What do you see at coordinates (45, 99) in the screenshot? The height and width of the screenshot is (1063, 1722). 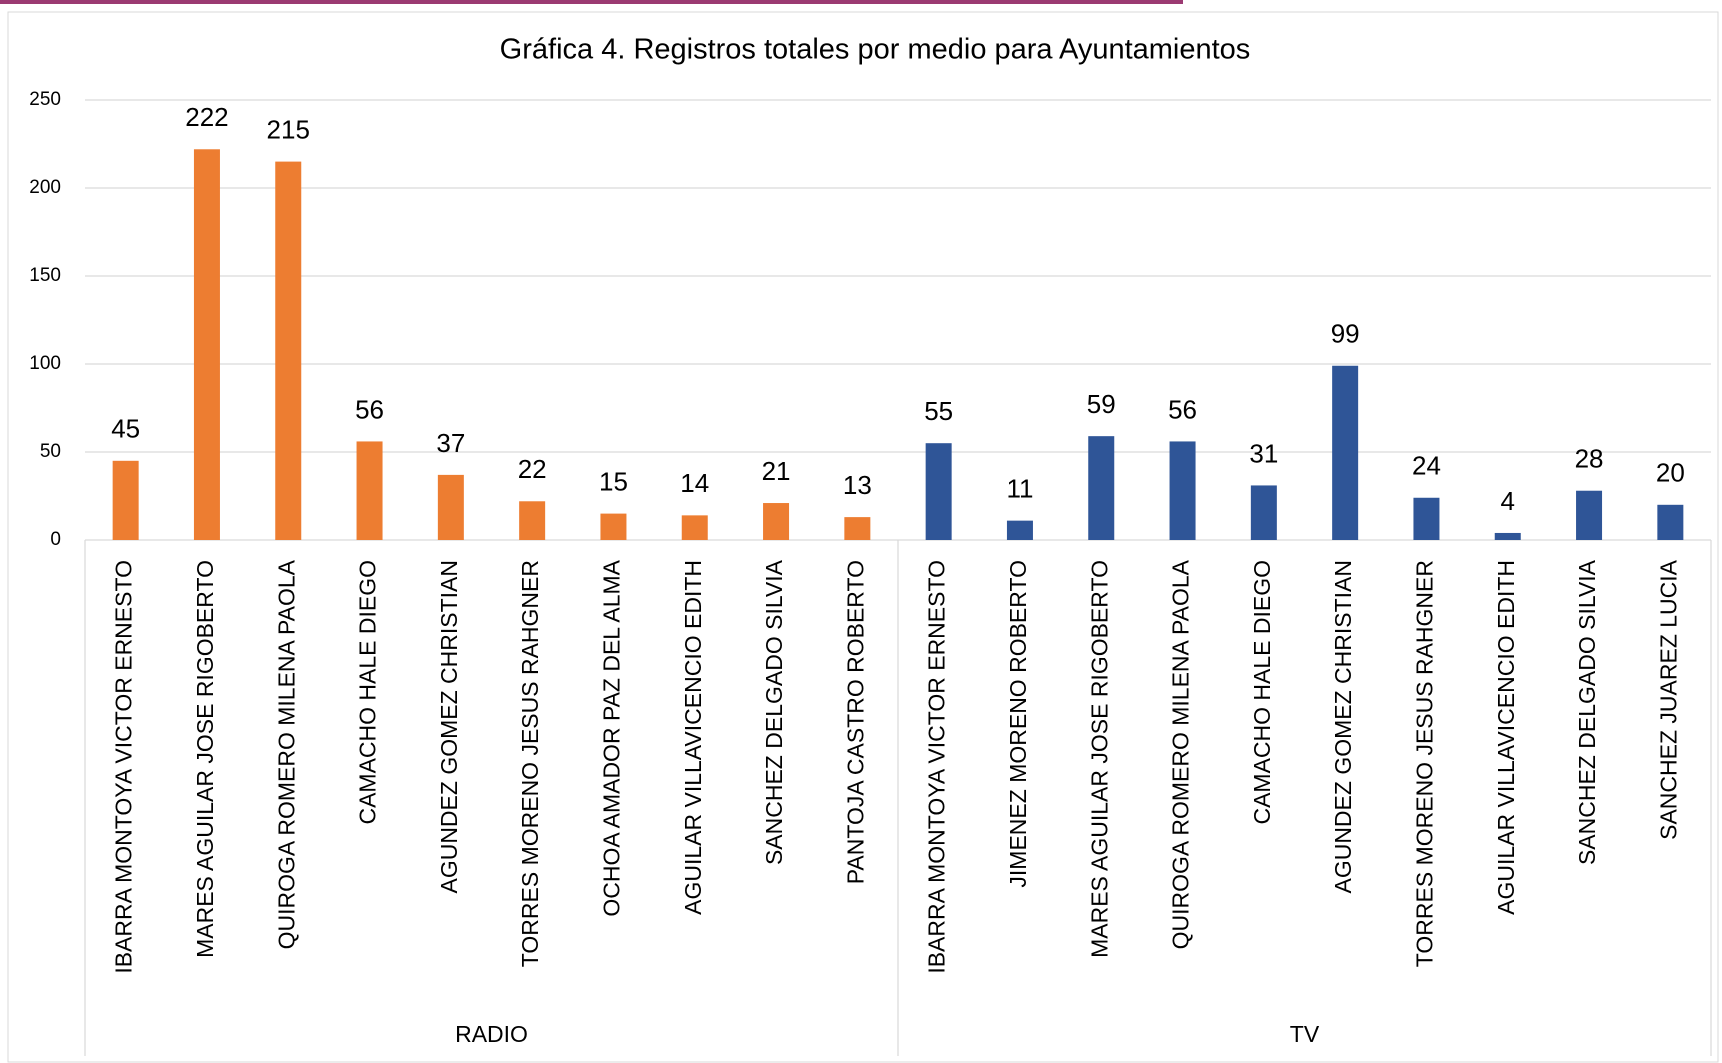 I see `y-tick-label: 250` at bounding box center [45, 99].